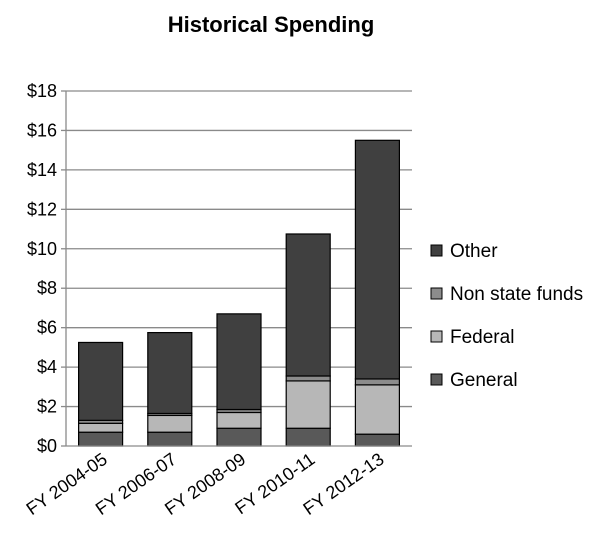  I want to click on legend-swatch-general, so click(436, 379).